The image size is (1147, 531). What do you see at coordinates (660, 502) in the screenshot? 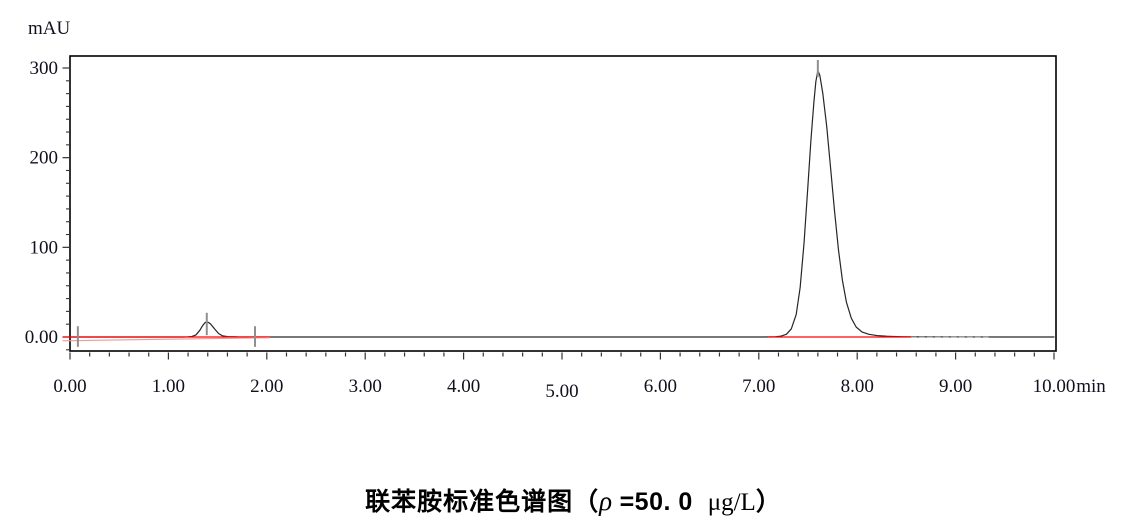
I see `caption-concentration-value: =50. 0` at bounding box center [660, 502].